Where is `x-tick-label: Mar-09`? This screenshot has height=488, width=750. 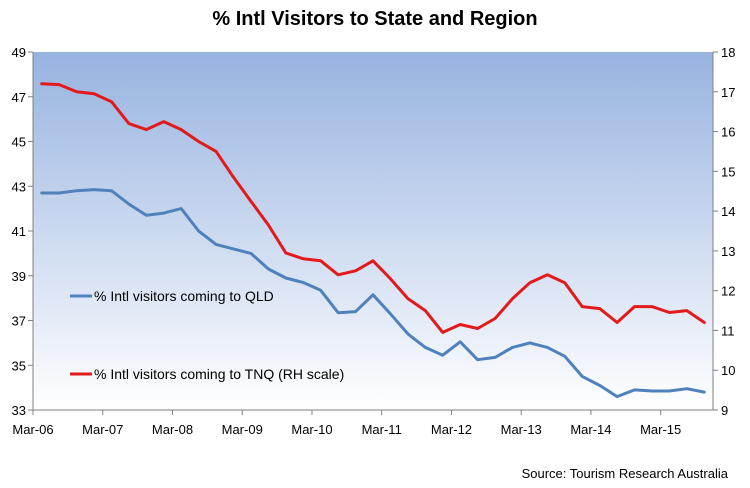 x-tick-label: Mar-09 is located at coordinates (242, 429).